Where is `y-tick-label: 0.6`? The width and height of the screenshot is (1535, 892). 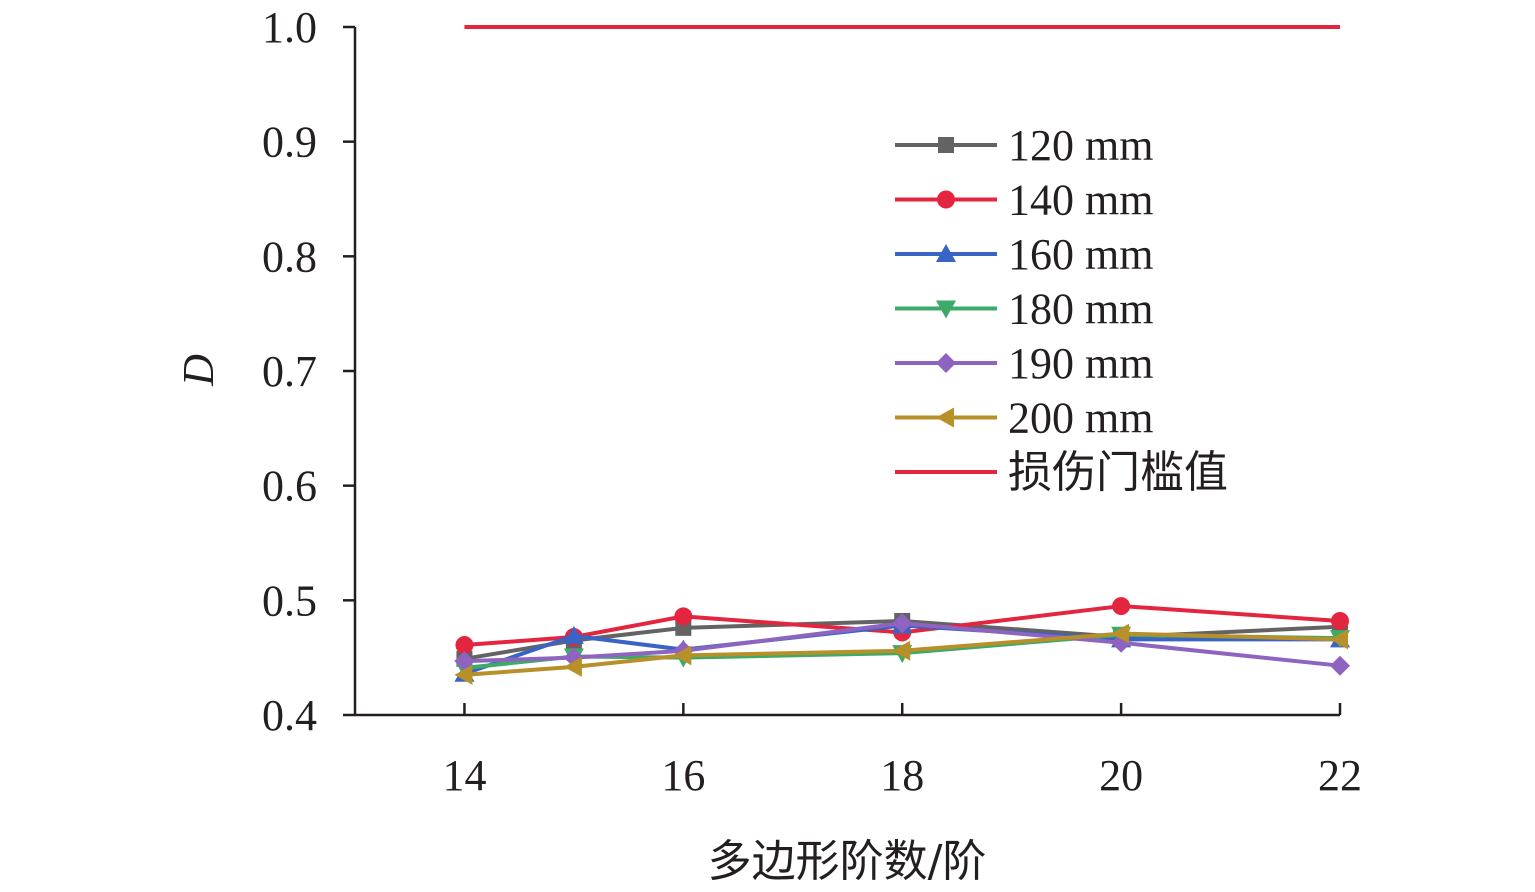
y-tick-label: 0.6 is located at coordinates (289, 486).